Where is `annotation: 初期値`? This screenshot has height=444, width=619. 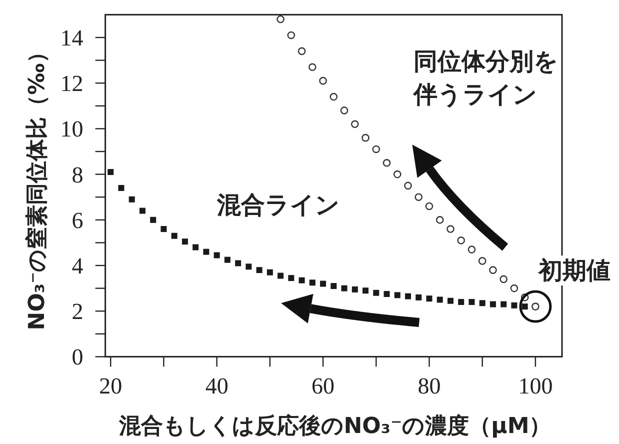
annotation: 初期値 is located at coordinates (573, 270).